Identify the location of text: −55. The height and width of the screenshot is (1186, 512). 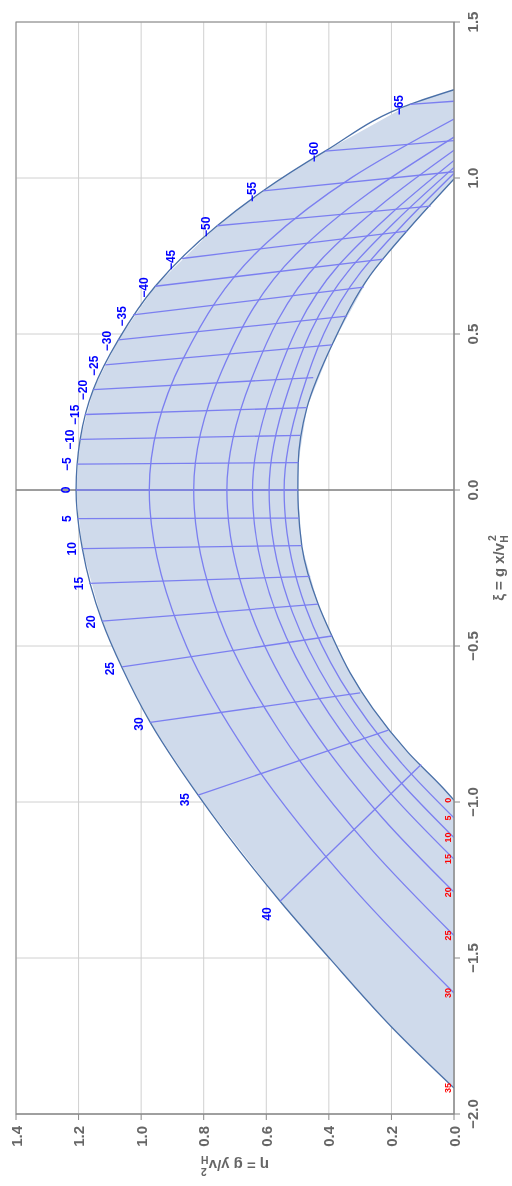
(252, 192).